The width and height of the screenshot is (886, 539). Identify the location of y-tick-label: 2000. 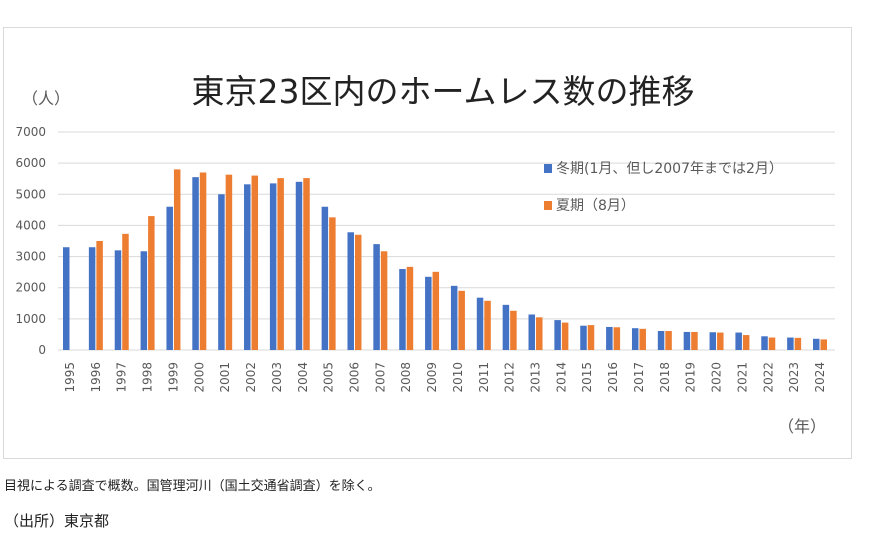
(30, 288).